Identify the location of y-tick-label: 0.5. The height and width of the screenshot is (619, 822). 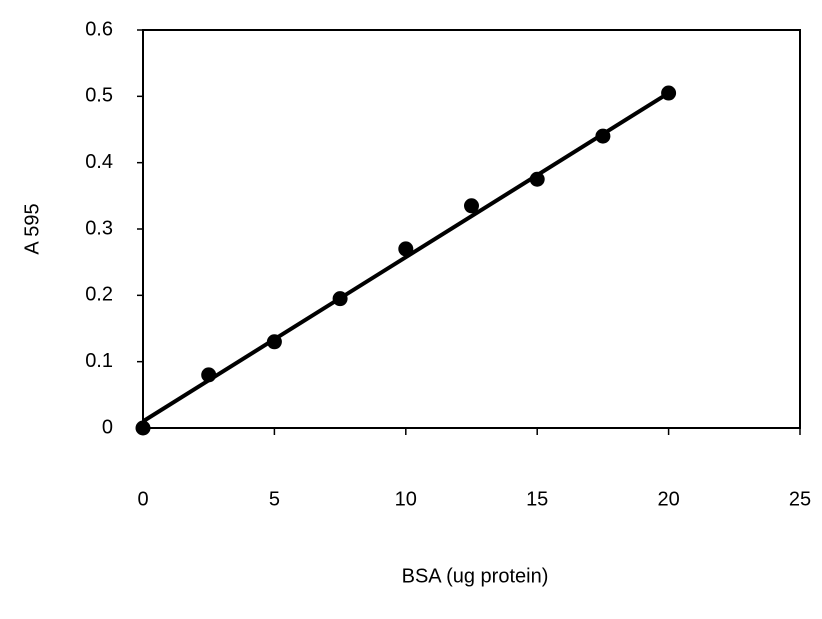
(99, 96).